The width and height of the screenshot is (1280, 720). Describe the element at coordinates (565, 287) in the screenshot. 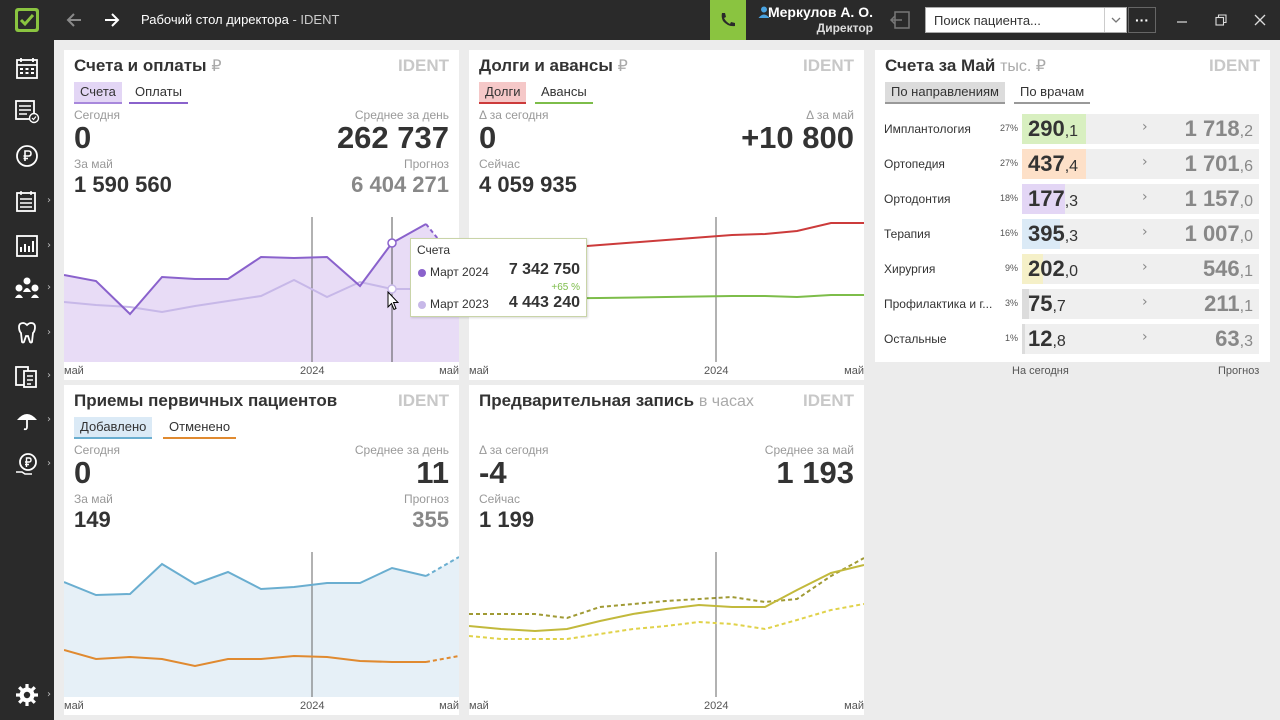

I see `tooltip-change: +65 %` at that location.